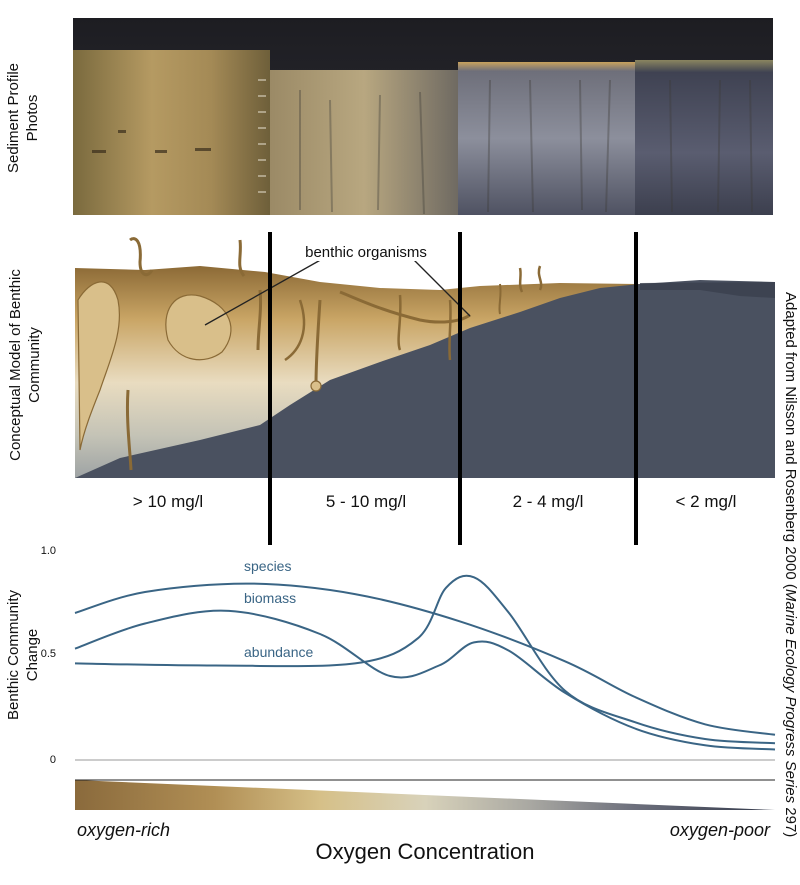  Describe the element at coordinates (34, 365) in the screenshot. I see `conceptual-model-label-line2: Community` at that location.